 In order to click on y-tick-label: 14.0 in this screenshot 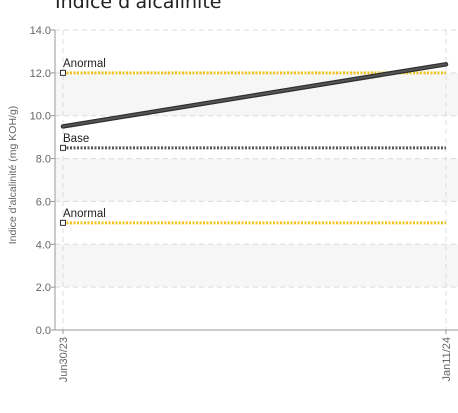, I will do `click(40, 31)`.